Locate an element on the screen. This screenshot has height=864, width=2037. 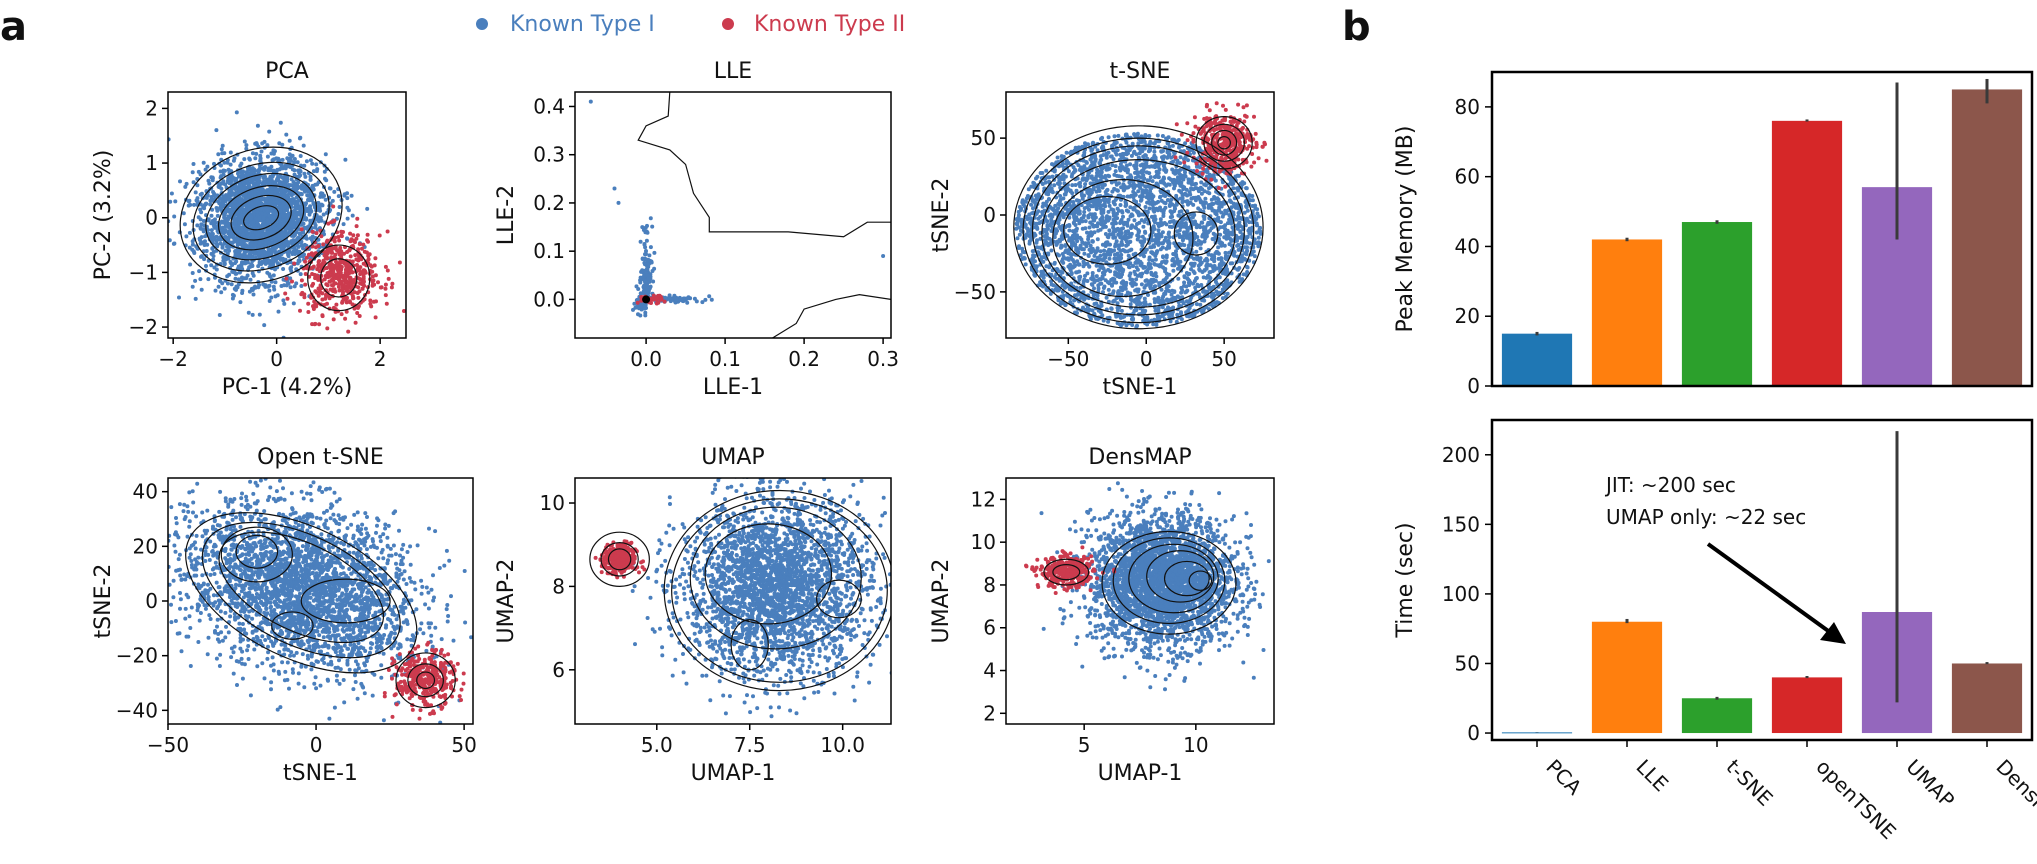
x-tick-label: 0.1 is located at coordinates (725, 359).